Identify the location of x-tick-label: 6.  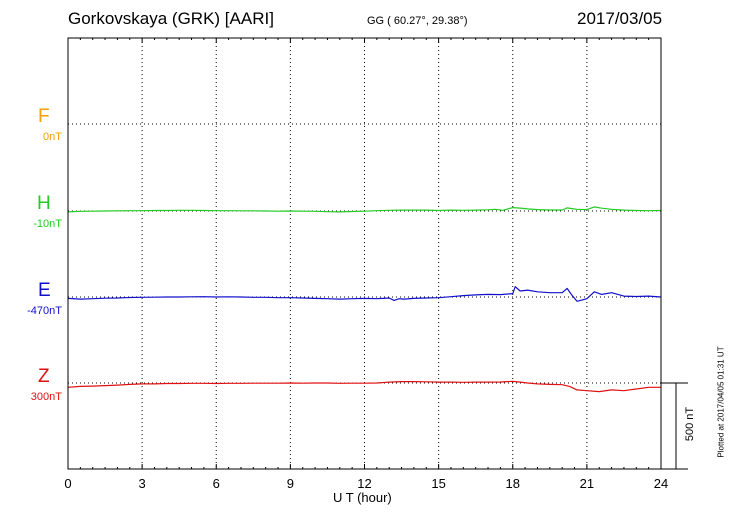
(216, 483).